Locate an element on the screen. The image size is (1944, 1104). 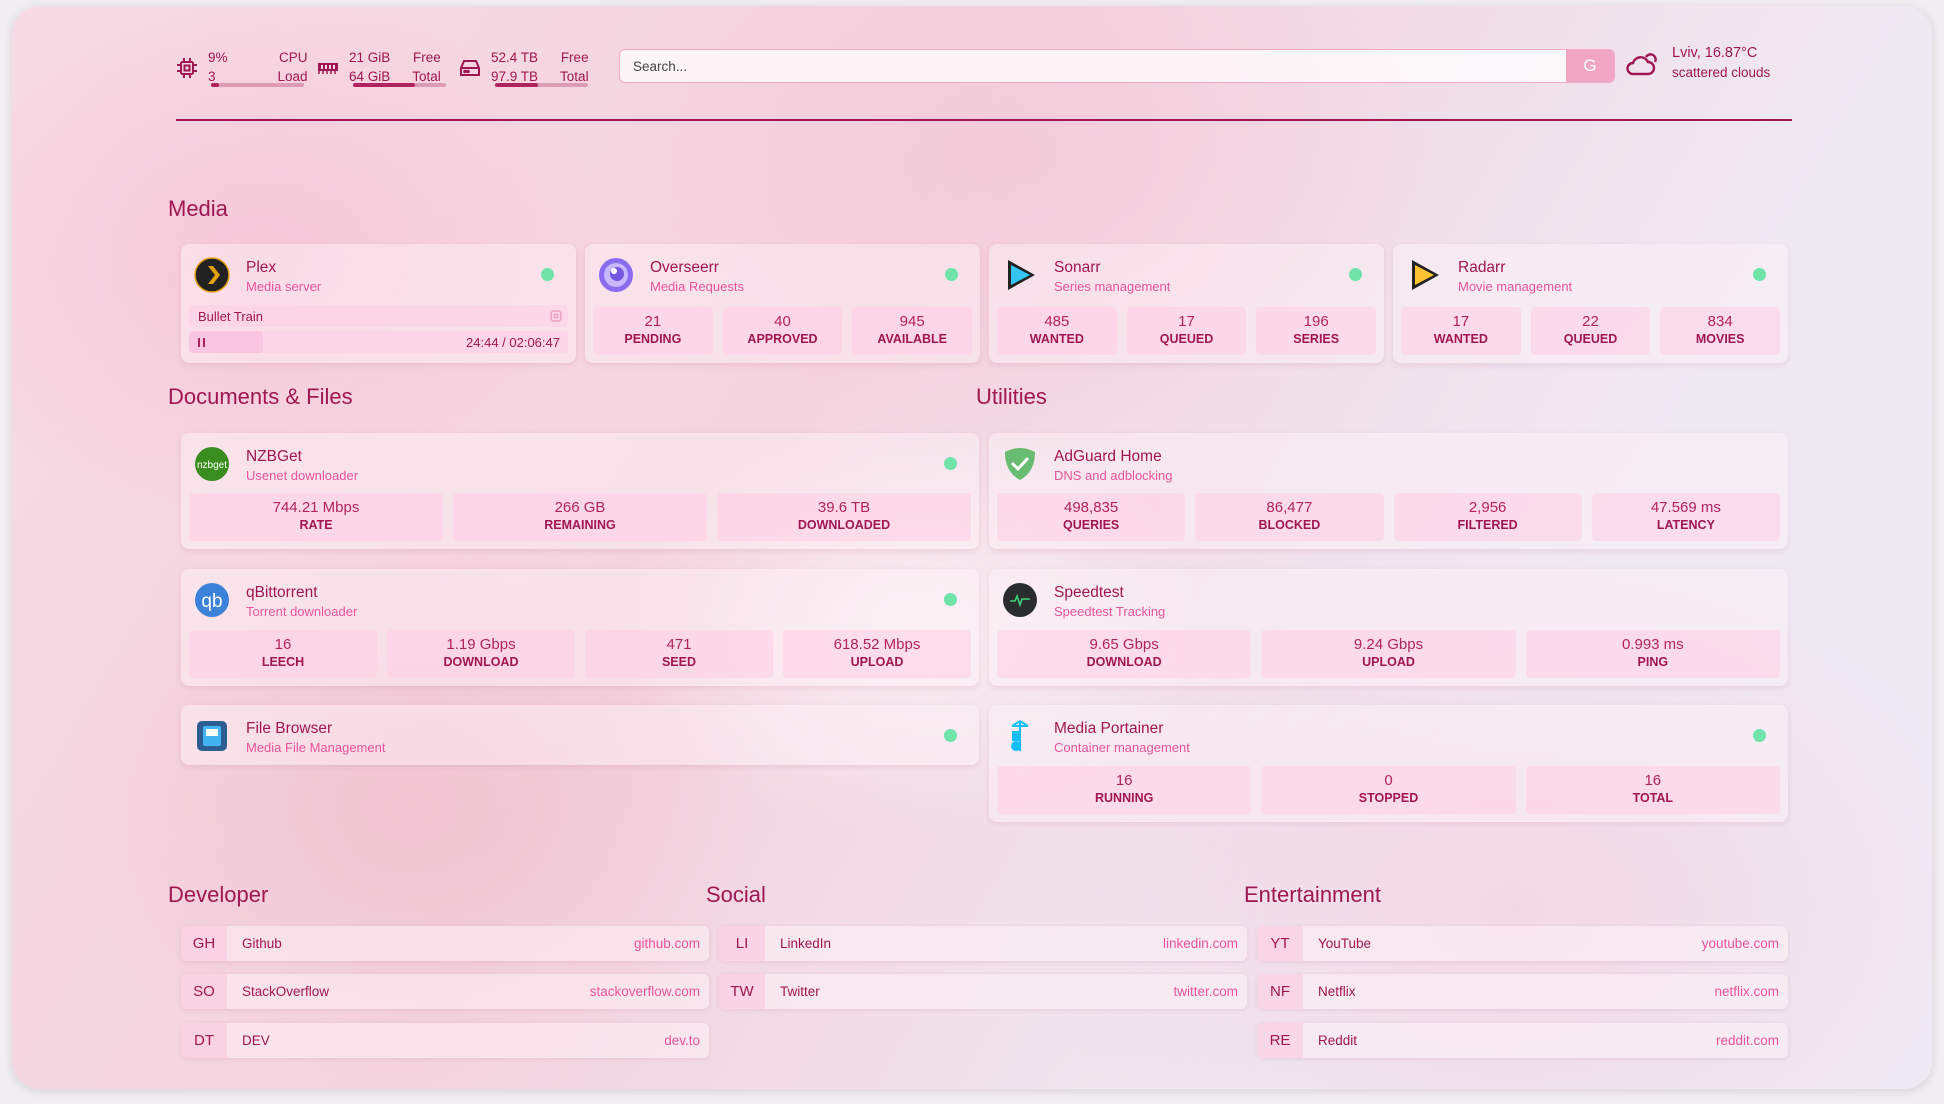
service-description: Container management is located at coordinates (1122, 747).